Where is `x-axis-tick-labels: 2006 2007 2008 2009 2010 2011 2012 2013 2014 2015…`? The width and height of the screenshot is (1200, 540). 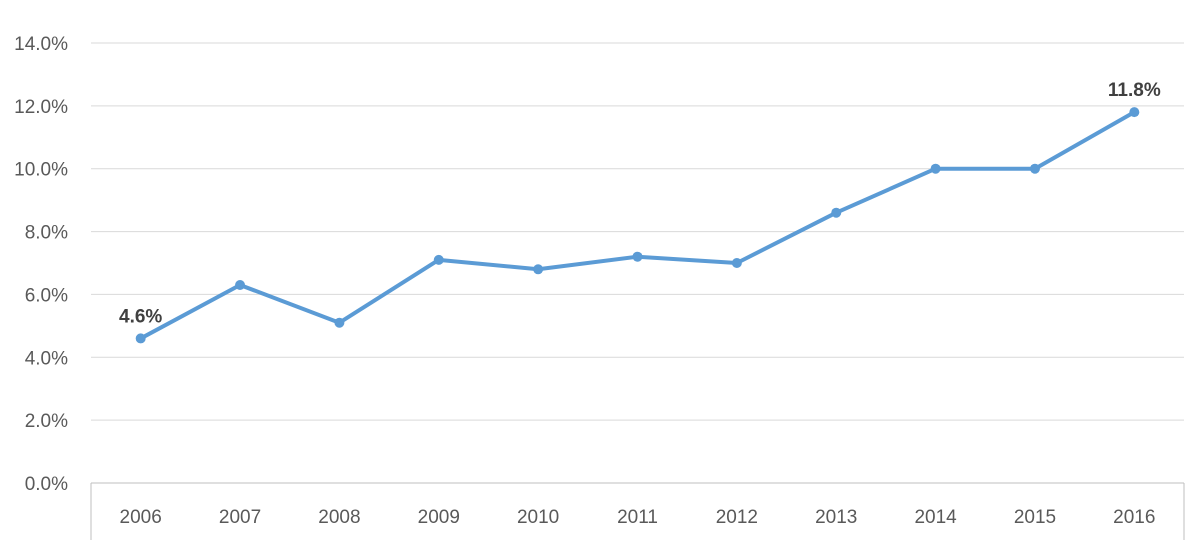
x-axis-tick-labels: 2006 2007 2008 2009 2010 2011 2012 2013 2014 2015… is located at coordinates (638, 517).